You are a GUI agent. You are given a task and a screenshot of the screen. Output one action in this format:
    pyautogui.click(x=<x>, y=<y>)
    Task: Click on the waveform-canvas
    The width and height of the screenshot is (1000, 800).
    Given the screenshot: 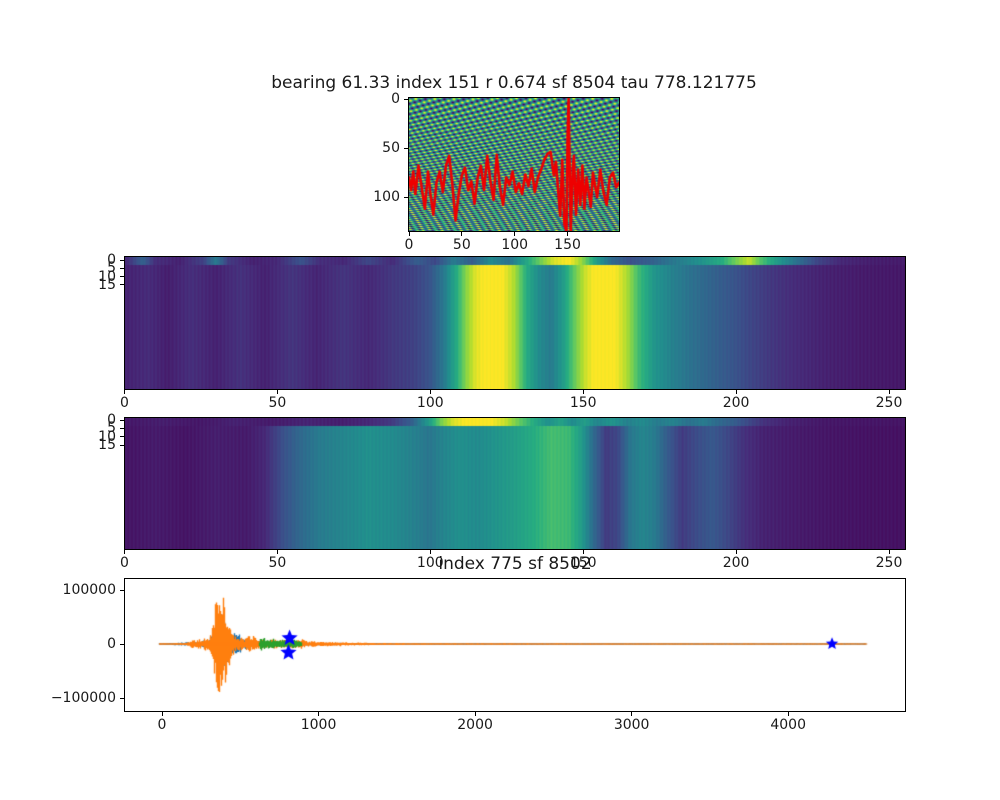 What is the action you would take?
    pyautogui.click(x=515, y=645)
    